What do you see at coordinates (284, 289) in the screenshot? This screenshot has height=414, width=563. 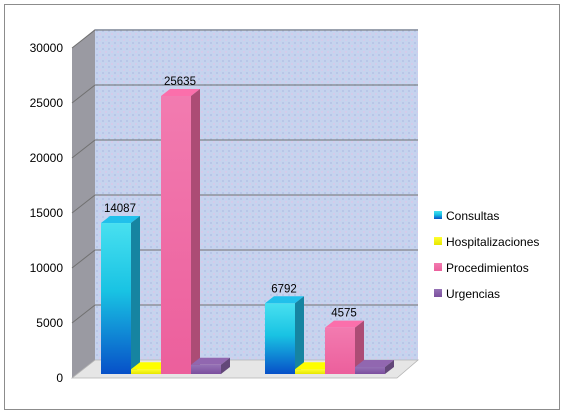 I see `data-label: 6792` at bounding box center [284, 289].